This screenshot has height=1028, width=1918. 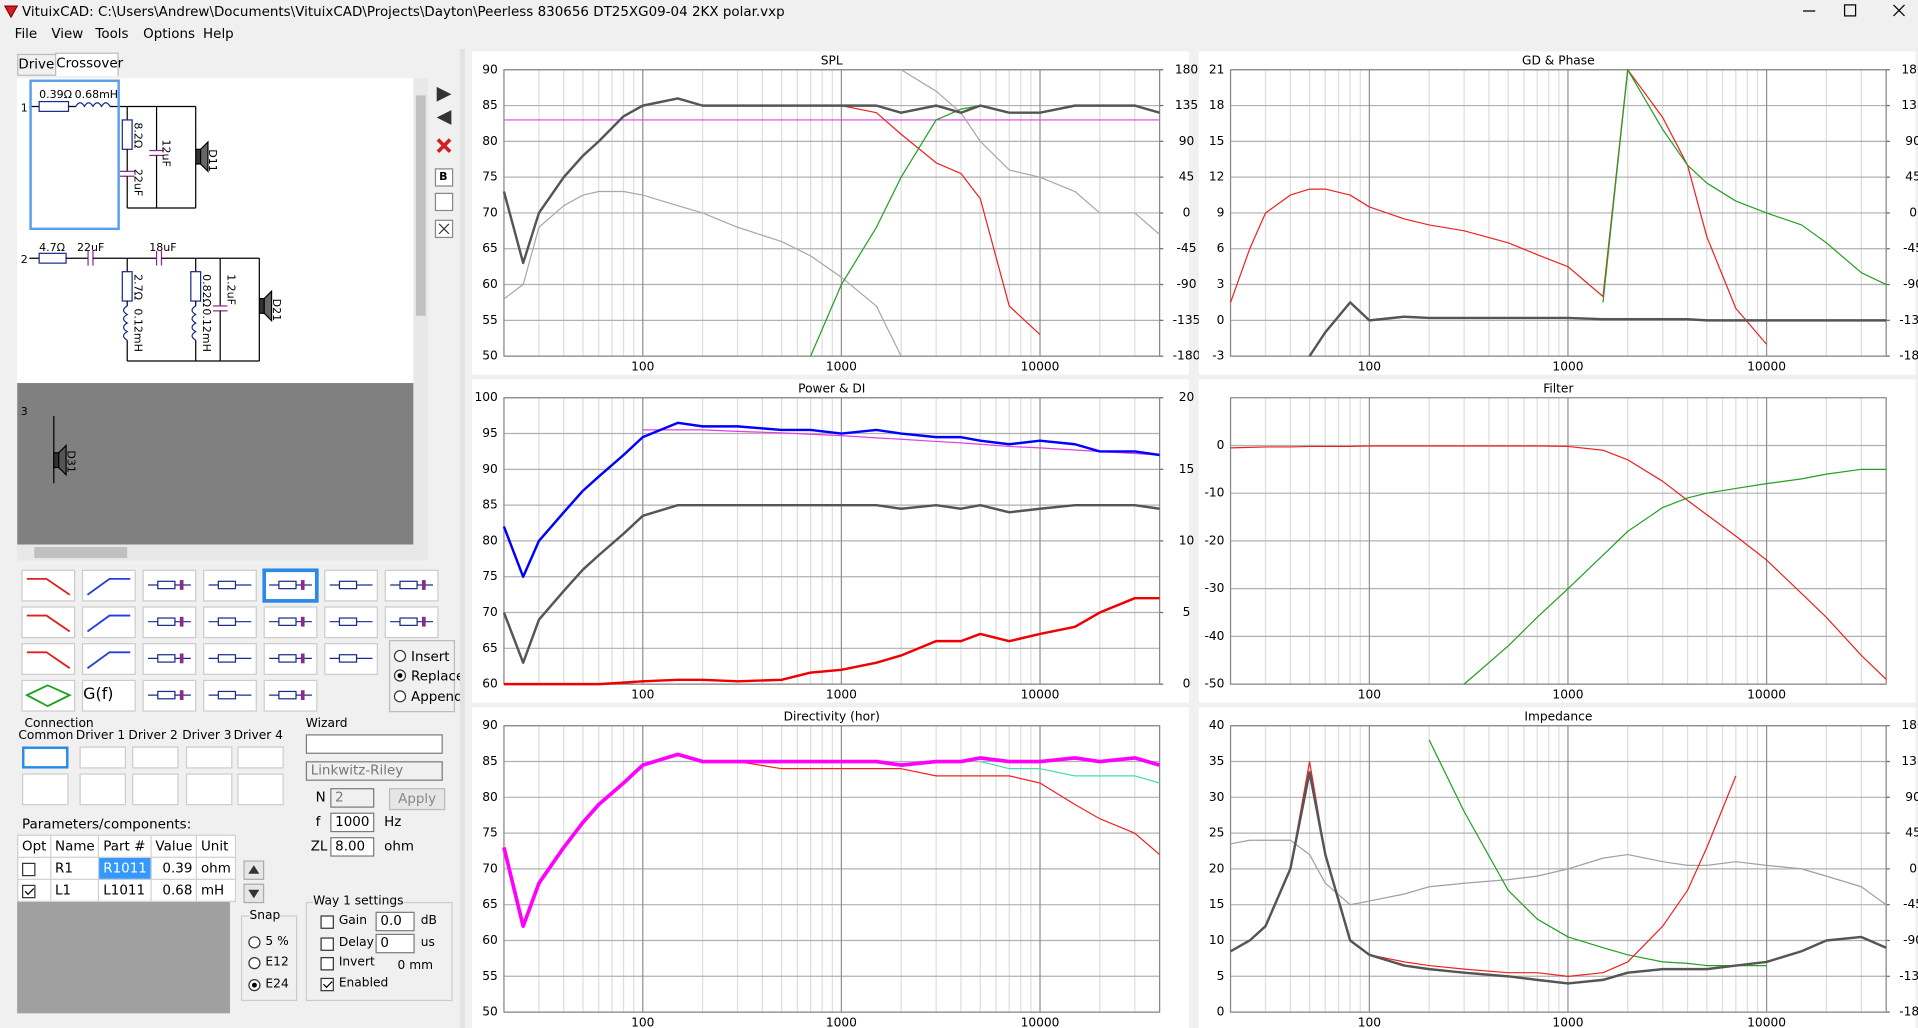 What do you see at coordinates (277, 941) in the screenshot?
I see `radio-label: 5 %` at bounding box center [277, 941].